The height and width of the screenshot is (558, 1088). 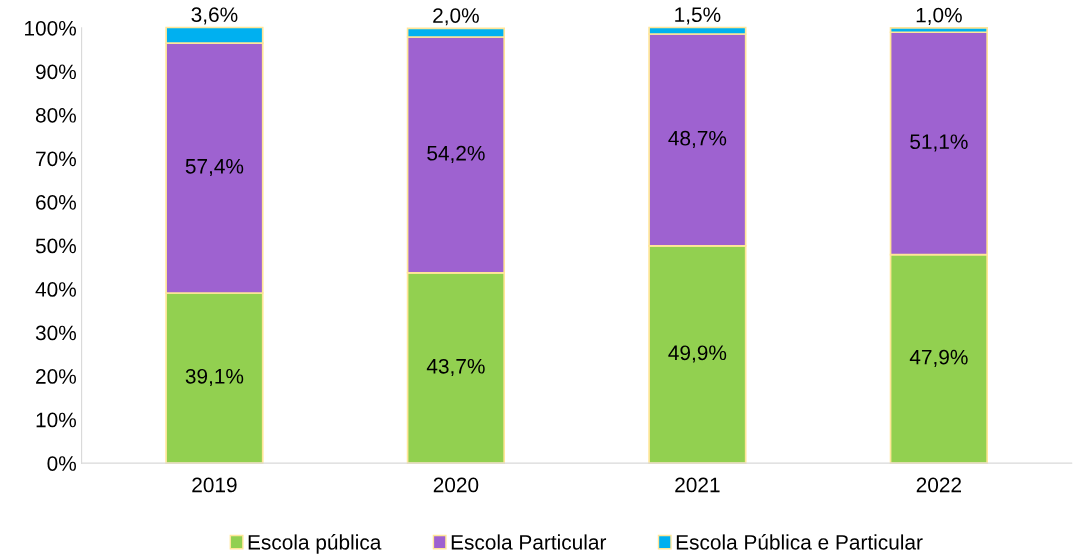 I want to click on data-label: 57,4%, so click(x=214, y=167).